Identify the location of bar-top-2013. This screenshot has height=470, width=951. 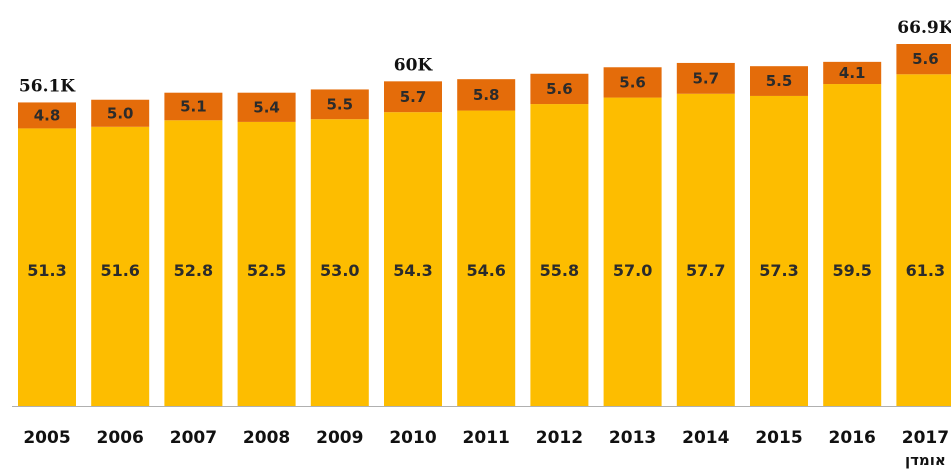
(632, 82).